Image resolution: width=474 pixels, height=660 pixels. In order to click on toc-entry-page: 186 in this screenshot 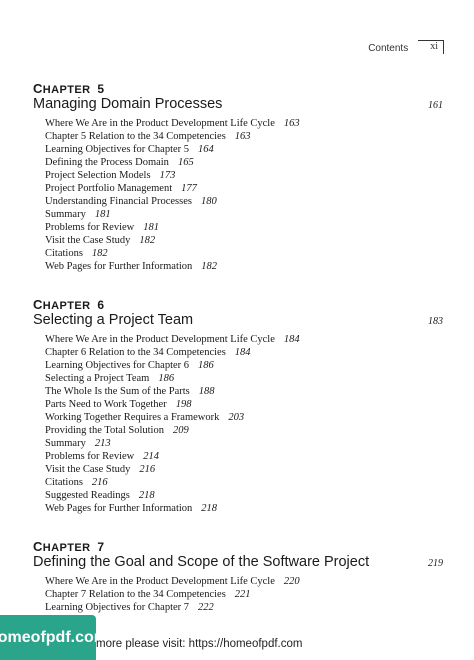, I will do `click(206, 365)`.